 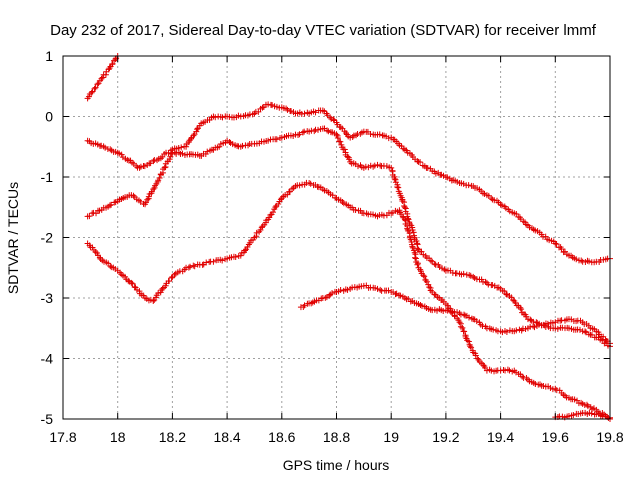 I want to click on y-tick-label: -3, so click(x=47, y=298).